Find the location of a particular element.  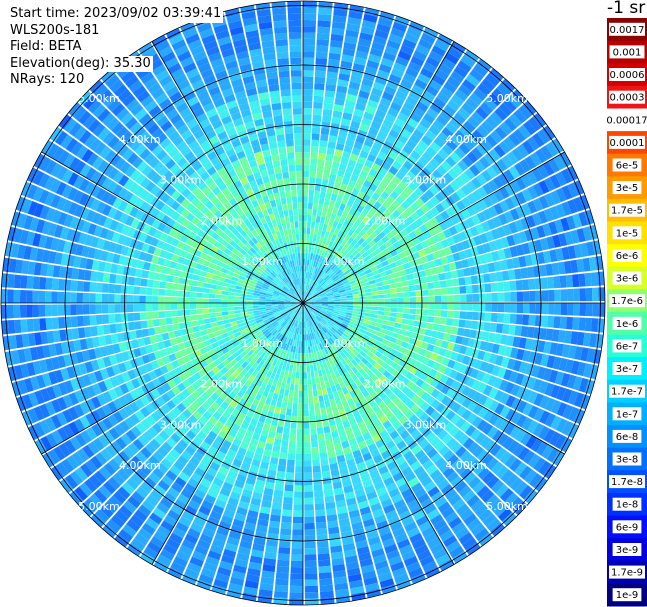

instrument-label: WLS200s-181 is located at coordinates (56, 30).